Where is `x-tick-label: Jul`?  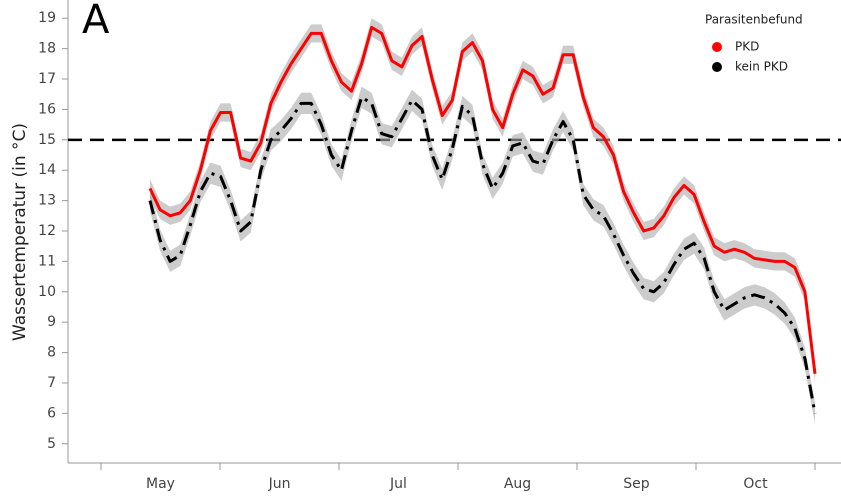 x-tick-label: Jul is located at coordinates (398, 484).